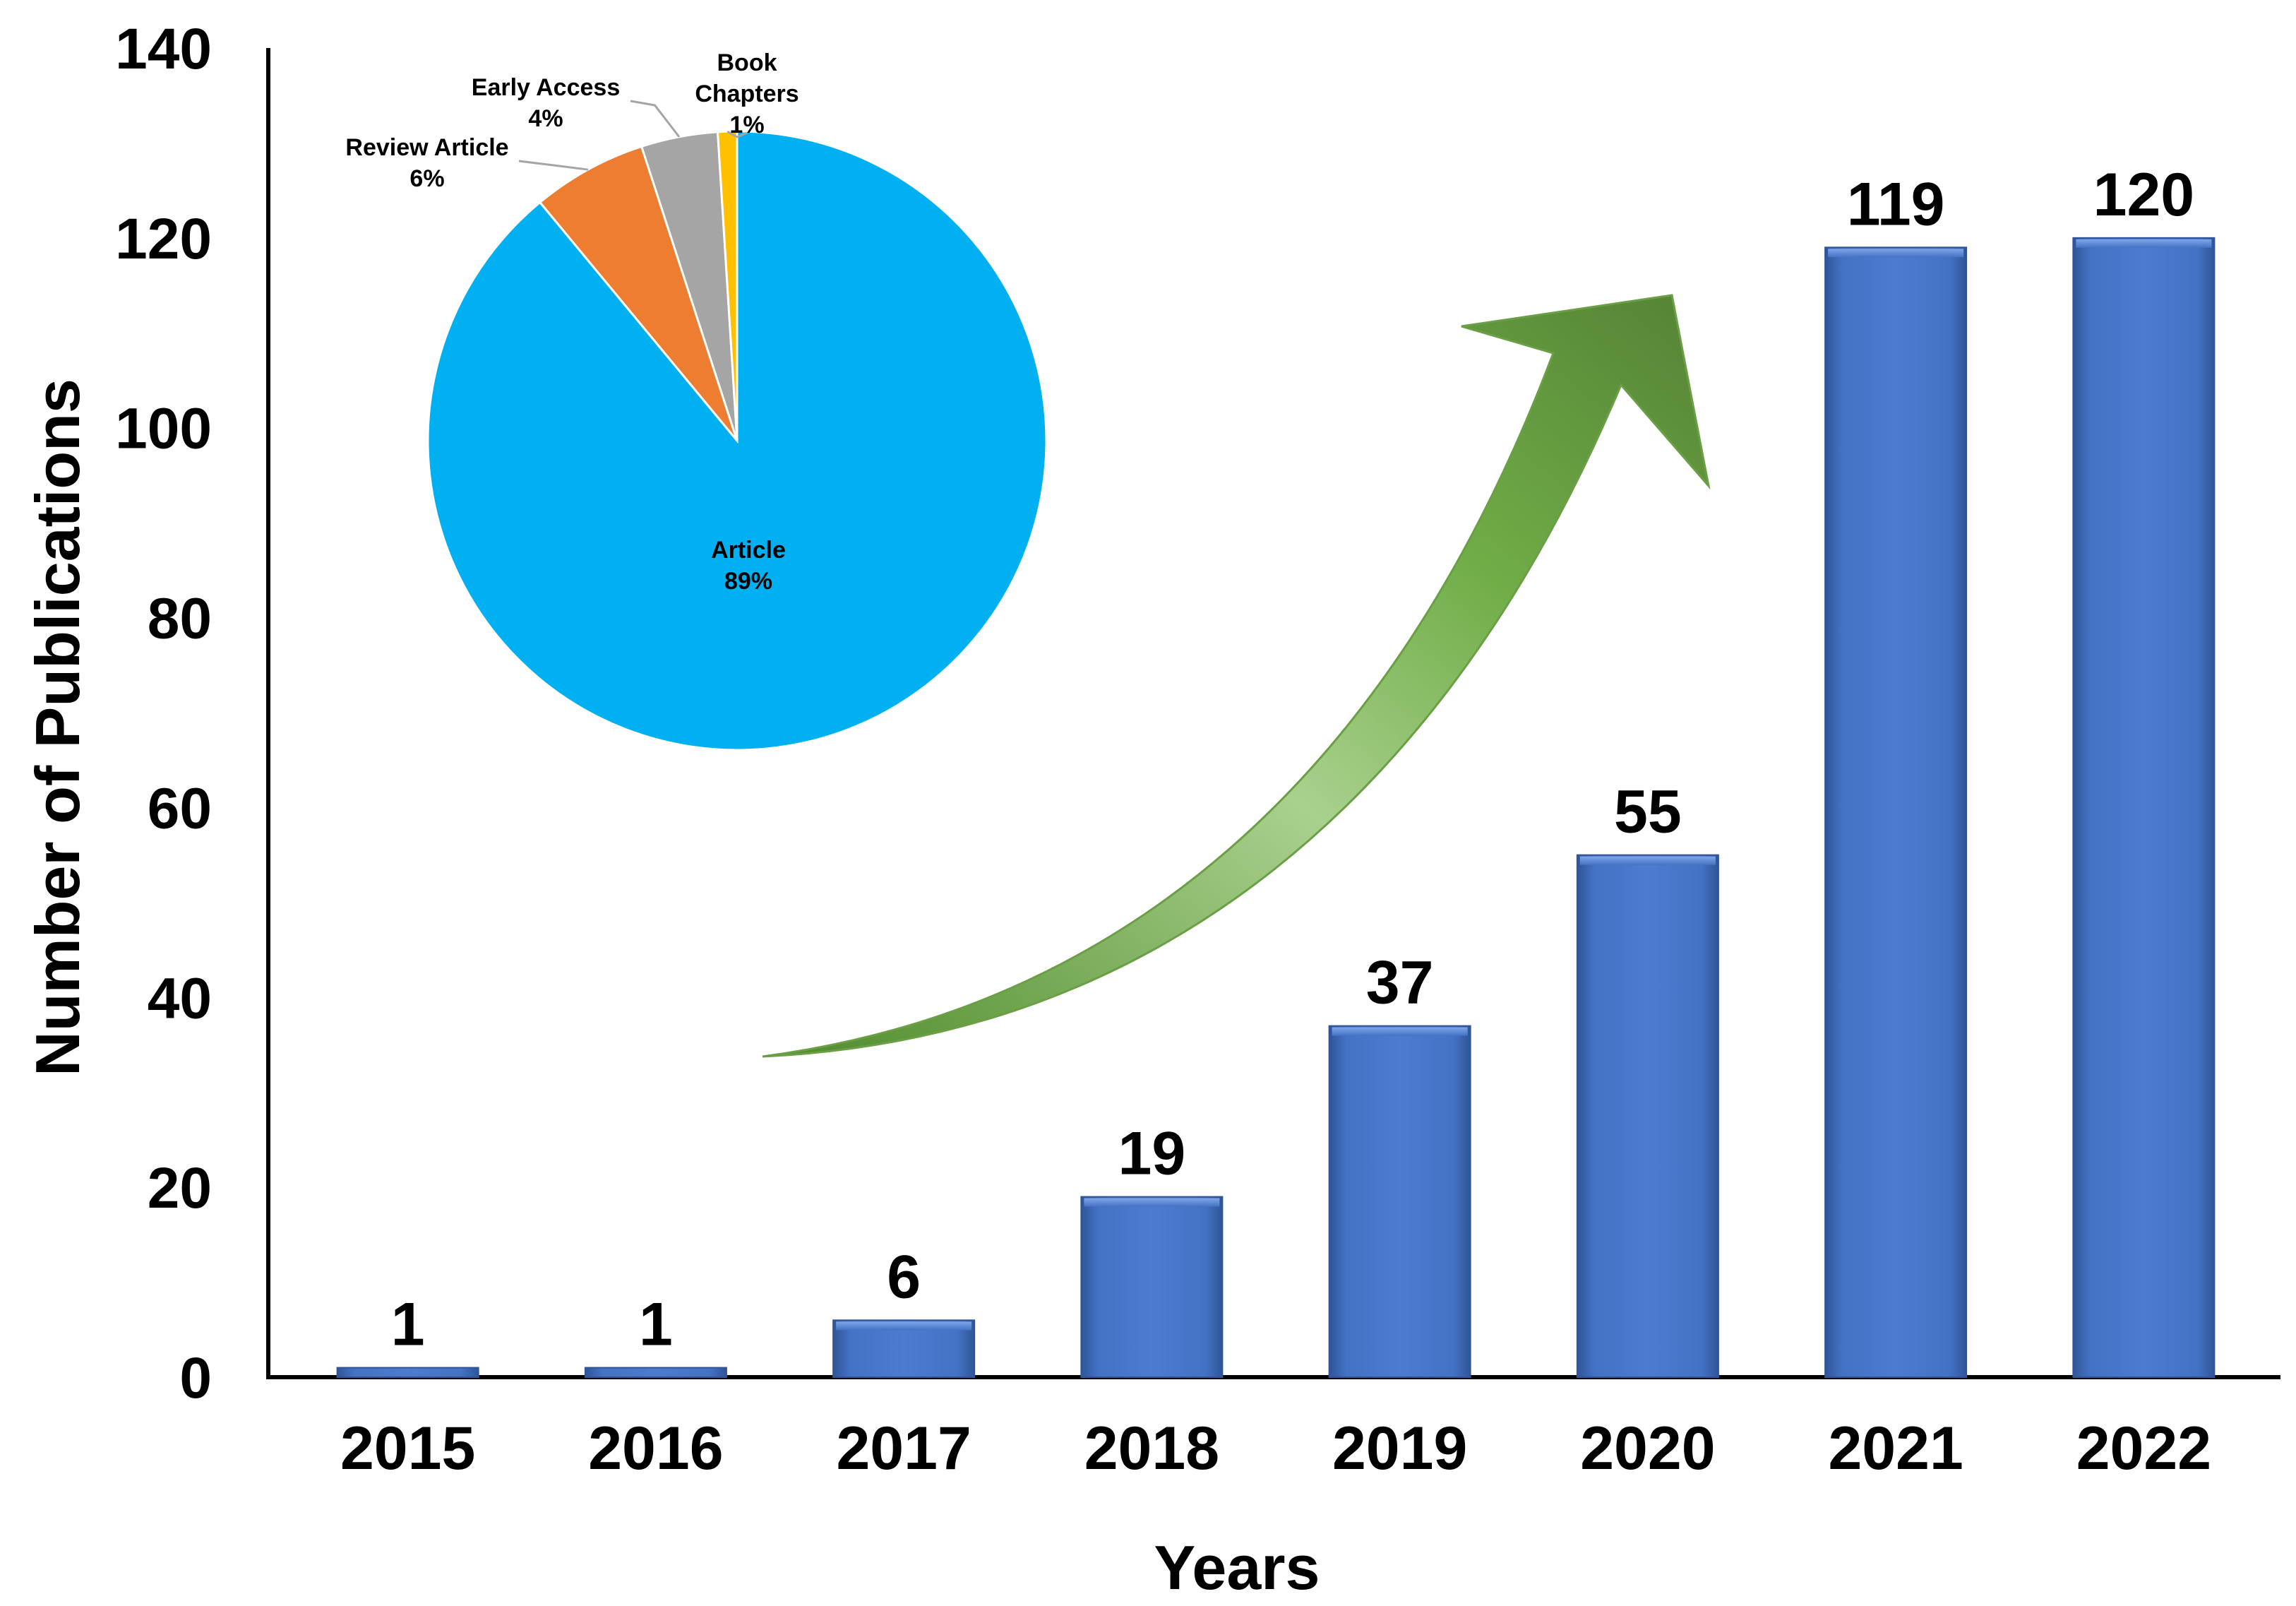 The image size is (2296, 1606). Describe the element at coordinates (57, 728) in the screenshot. I see `y-axis-title: Number of Publications` at that location.